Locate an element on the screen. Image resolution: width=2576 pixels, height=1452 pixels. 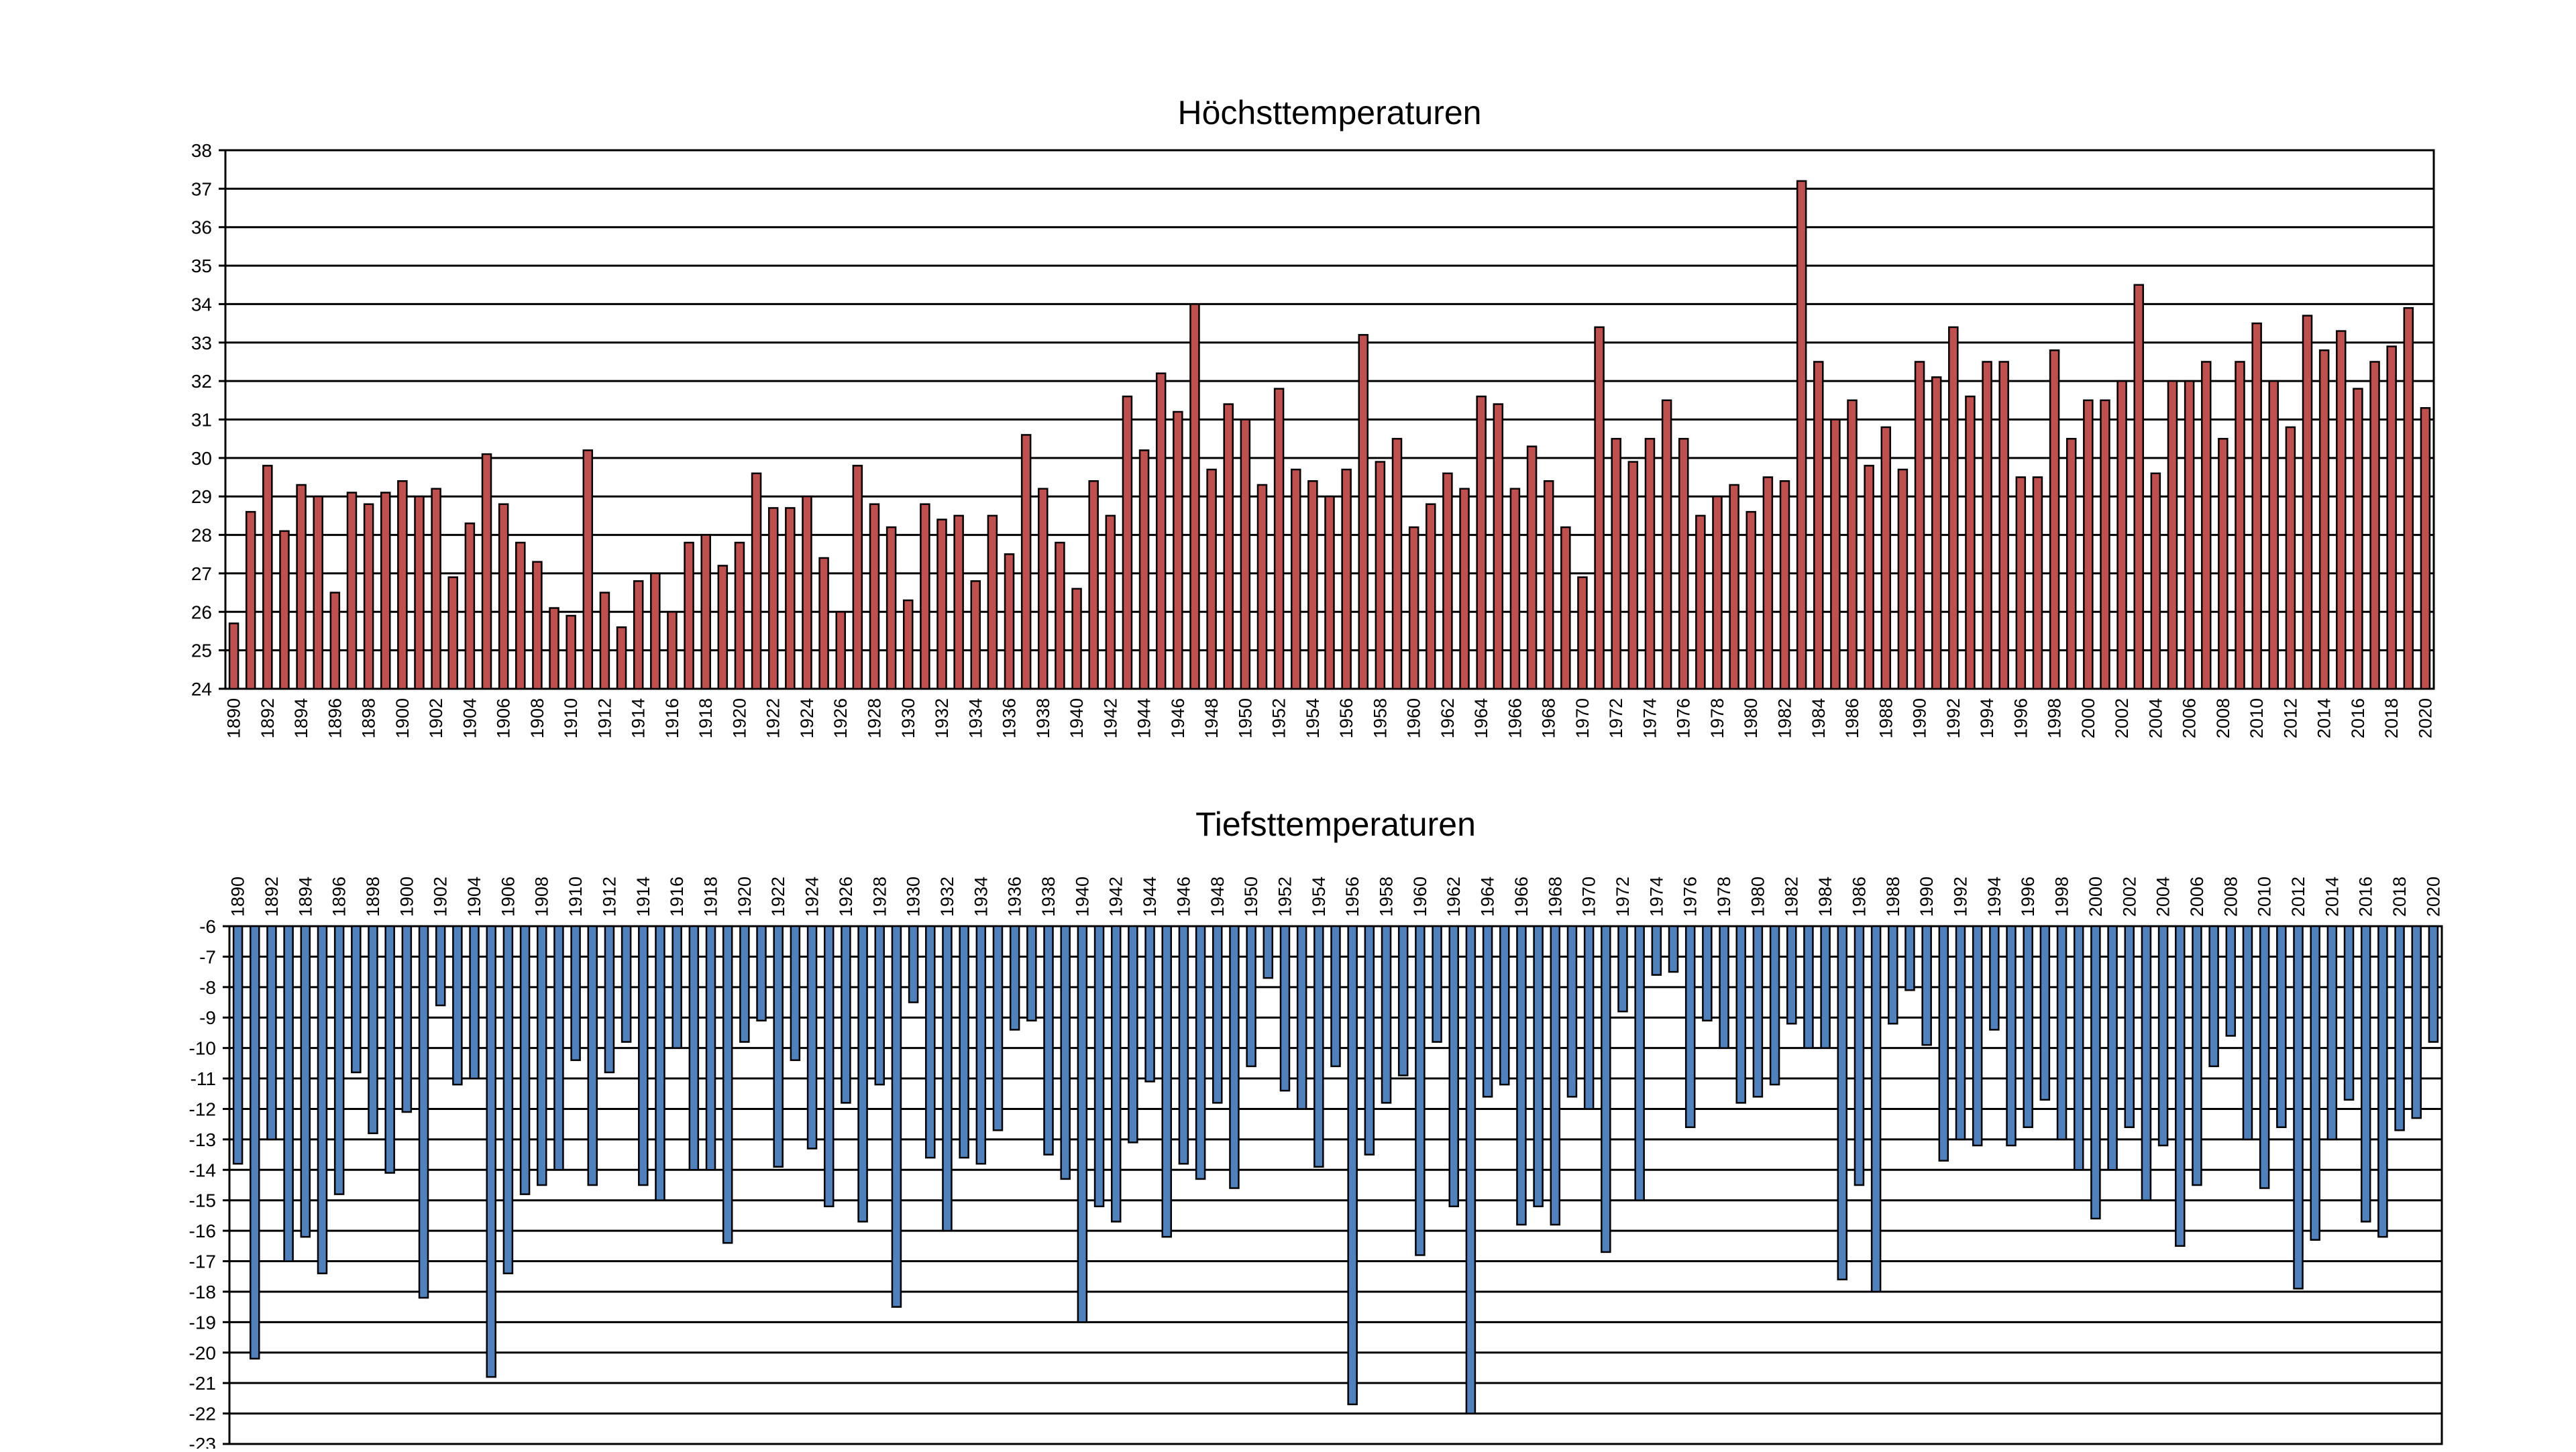
bar-1989 is located at coordinates (1909, 958).